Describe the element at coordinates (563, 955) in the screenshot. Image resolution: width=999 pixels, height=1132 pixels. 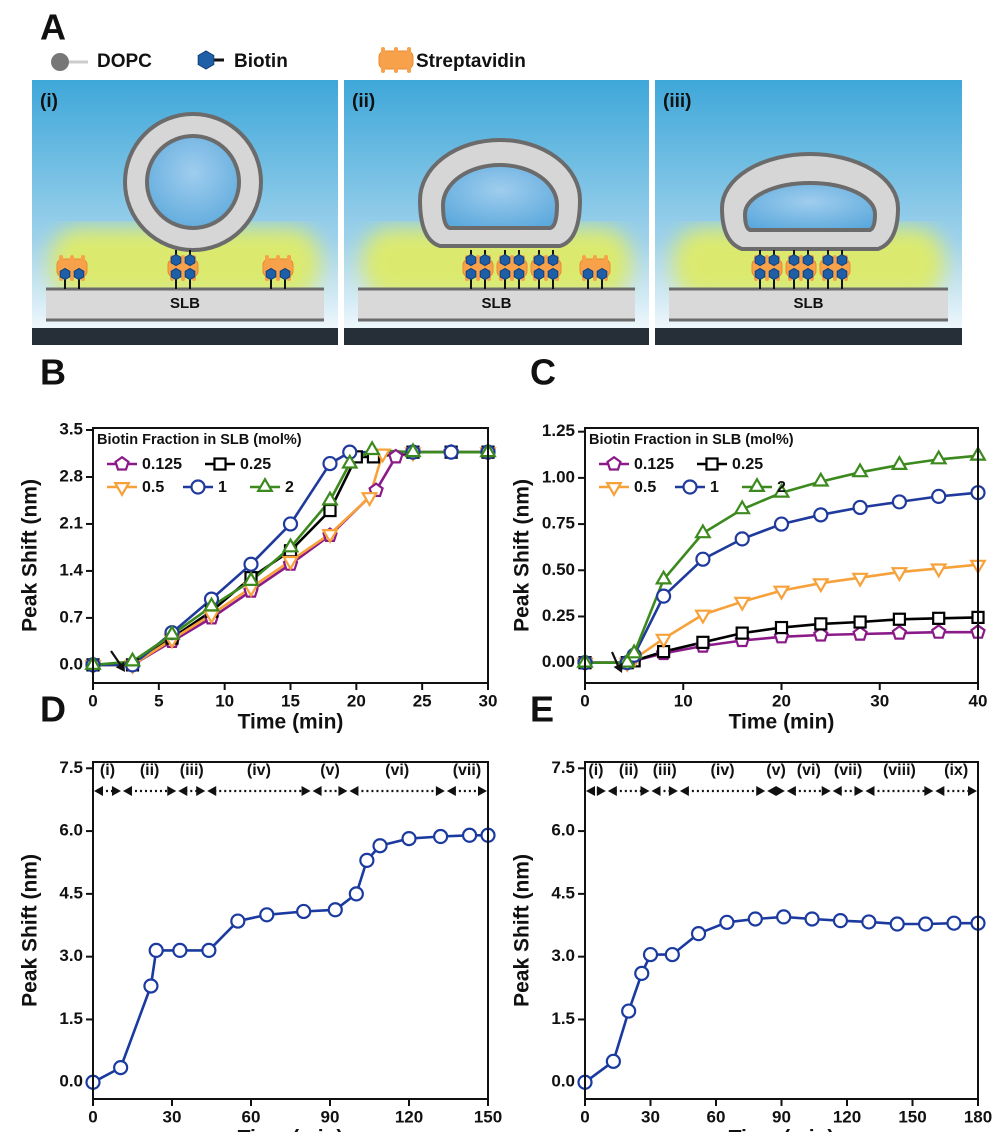
I see `y-tick-label: 3.0` at that location.